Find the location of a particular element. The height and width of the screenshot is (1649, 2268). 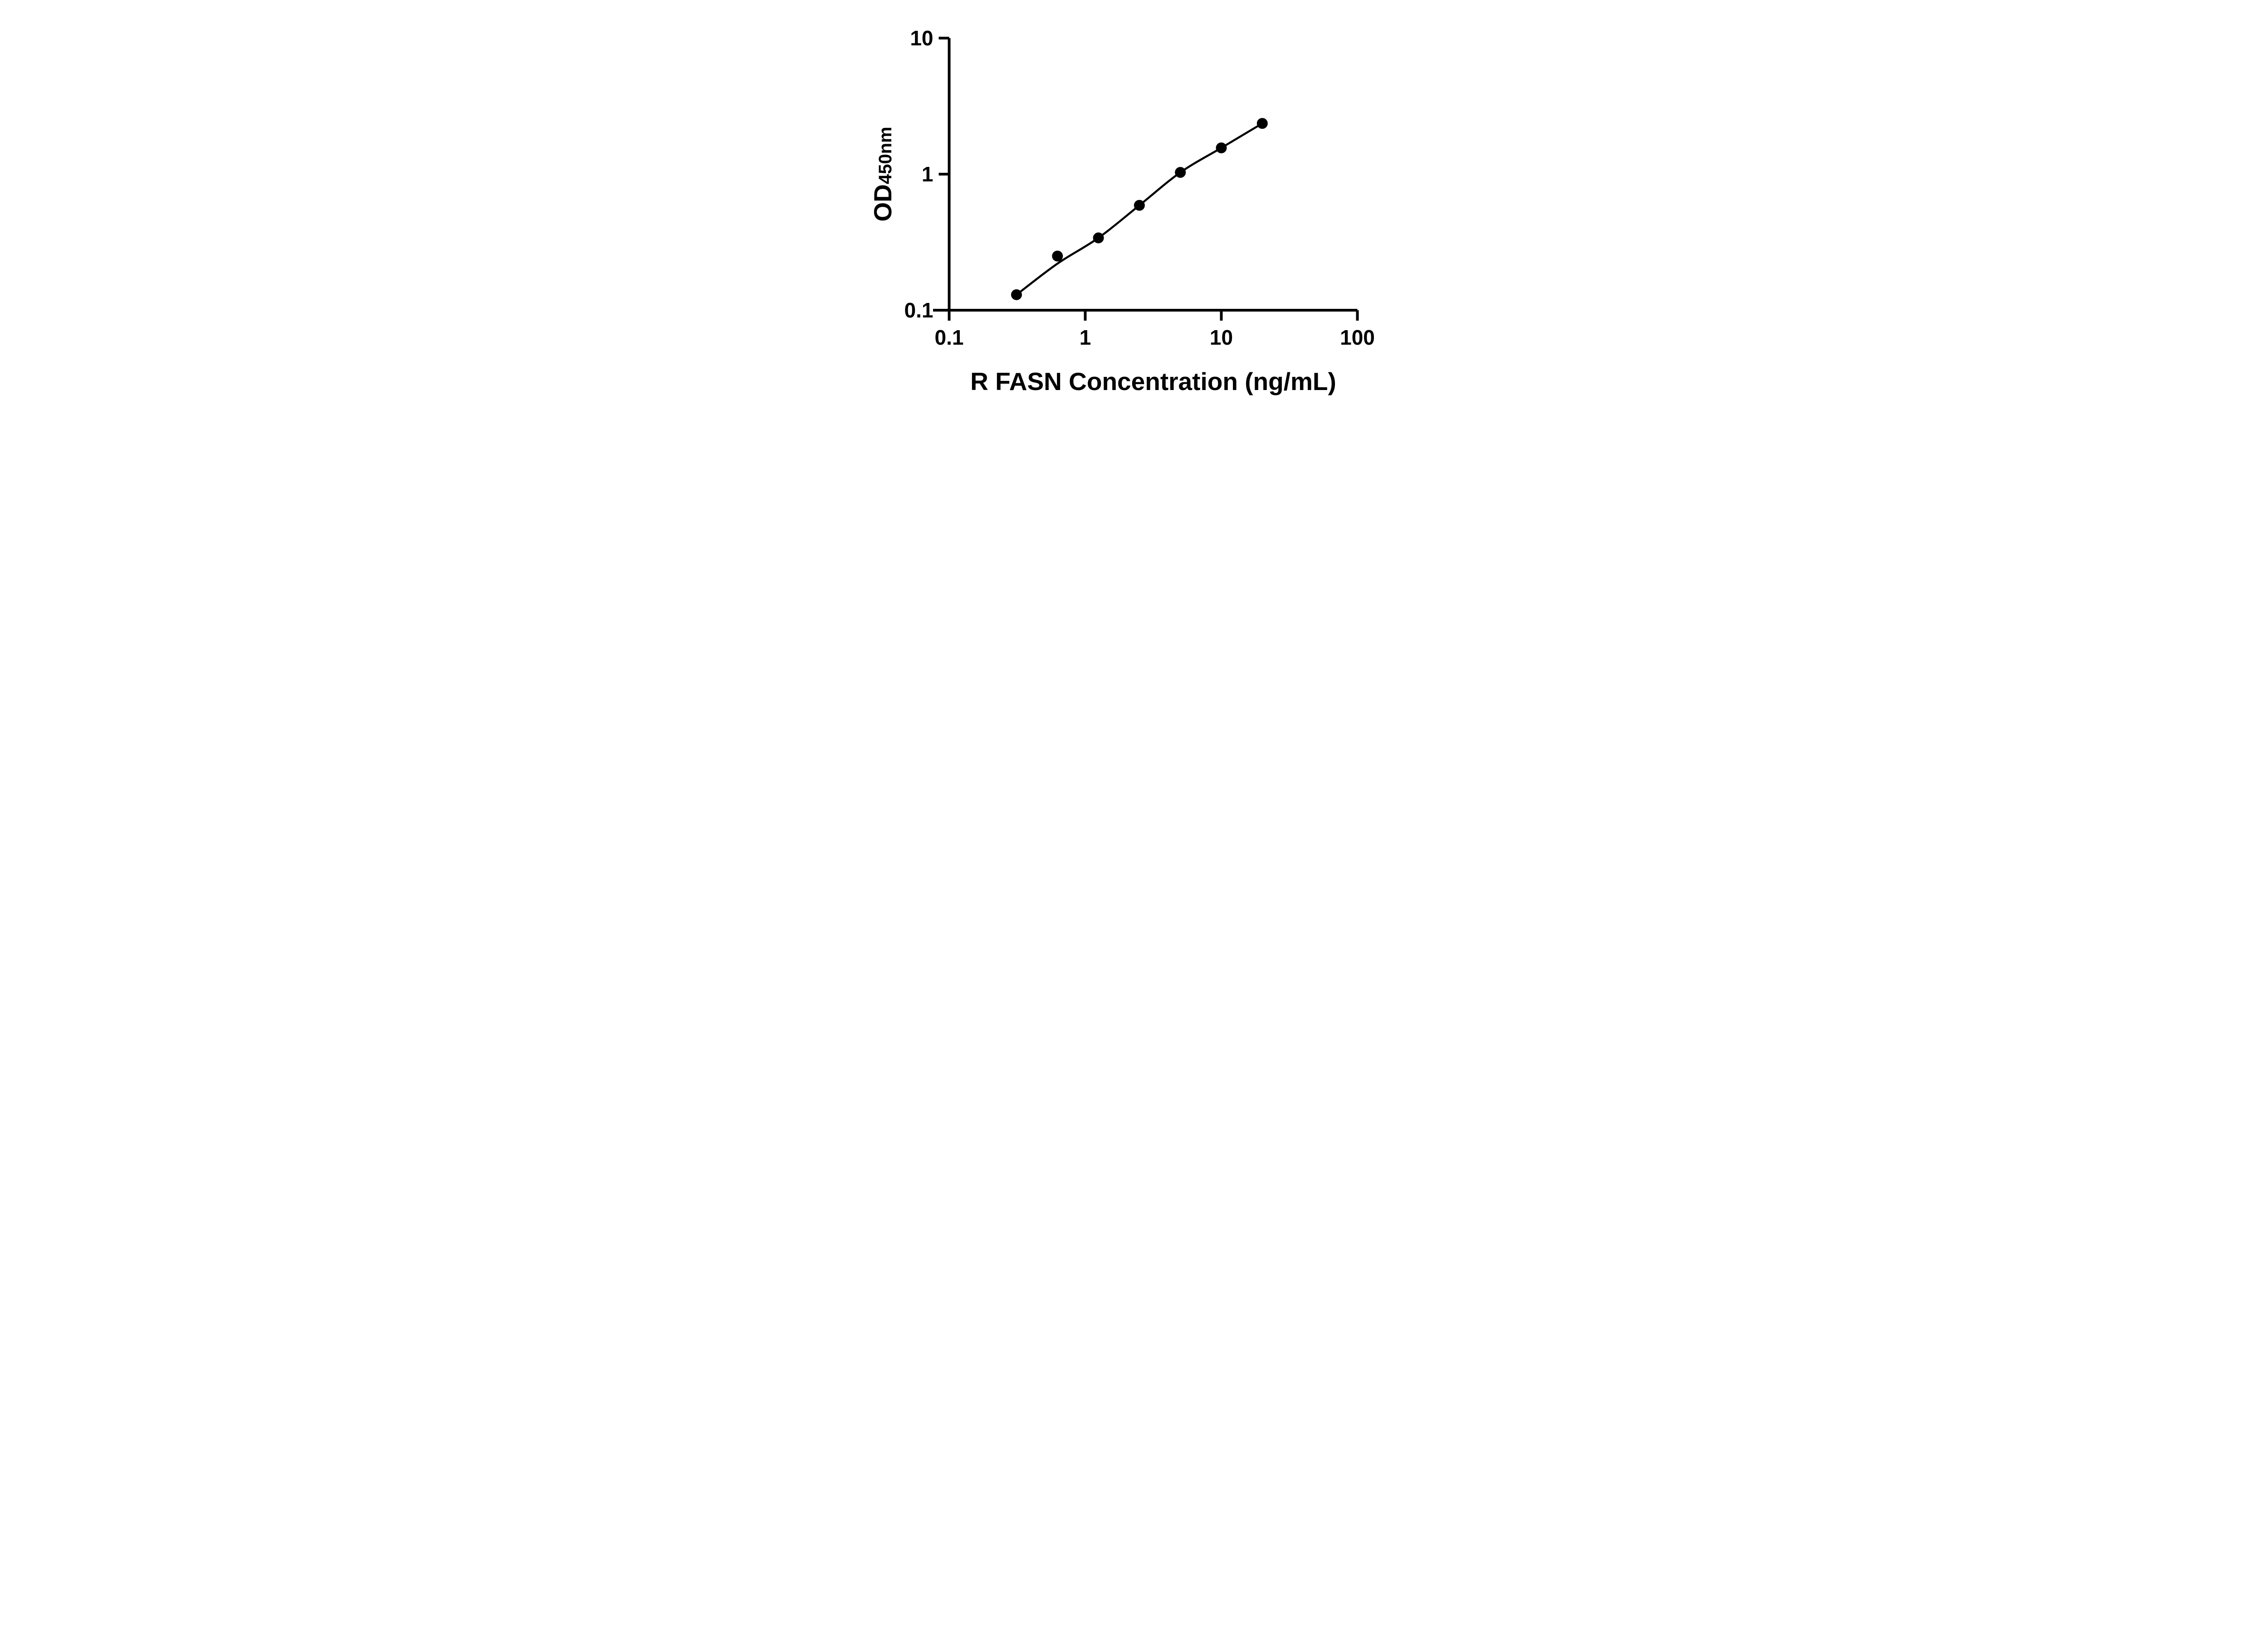

data-point-x2.5 is located at coordinates (1139, 206).